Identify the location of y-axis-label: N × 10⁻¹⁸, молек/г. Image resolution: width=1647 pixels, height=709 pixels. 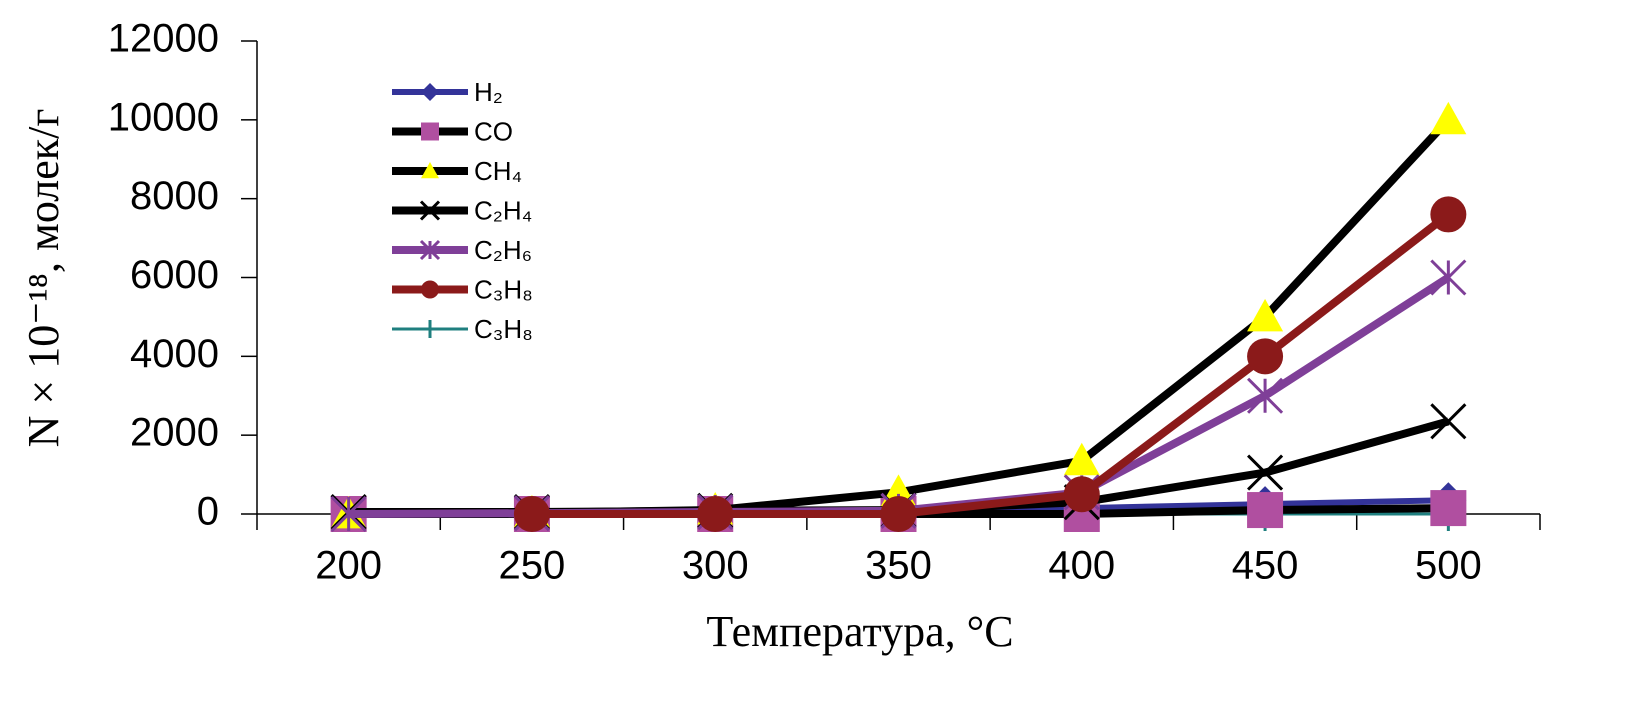
(43, 278).